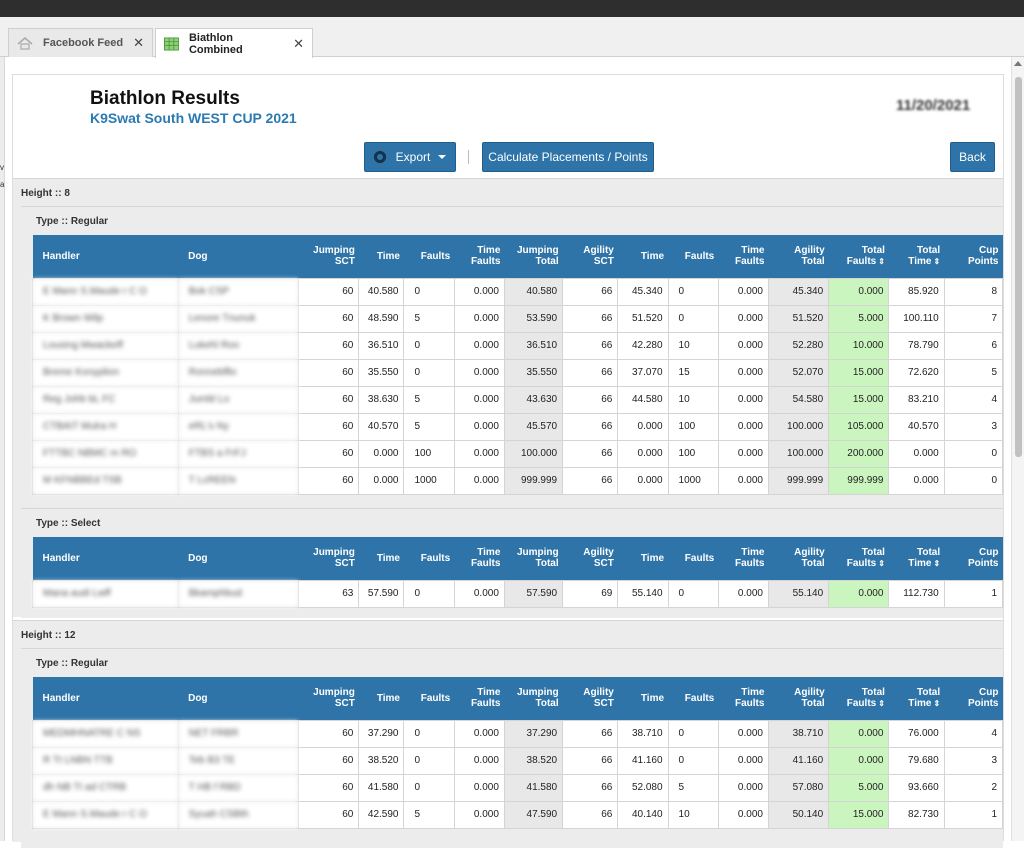 The width and height of the screenshot is (1024, 848). What do you see at coordinates (381, 593) in the screenshot?
I see `cell-jumping-time: 57.590` at bounding box center [381, 593].